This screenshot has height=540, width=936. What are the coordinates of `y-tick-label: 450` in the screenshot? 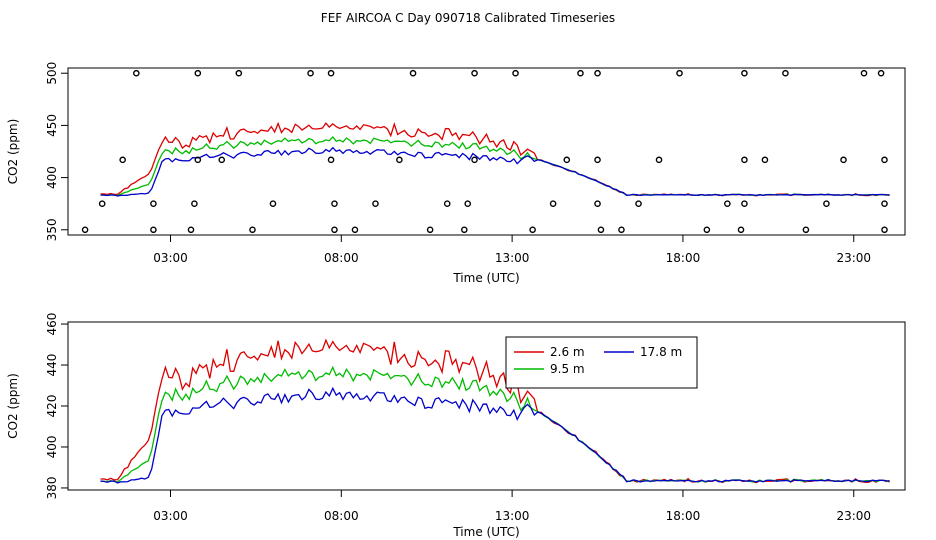 It's located at (52, 125).